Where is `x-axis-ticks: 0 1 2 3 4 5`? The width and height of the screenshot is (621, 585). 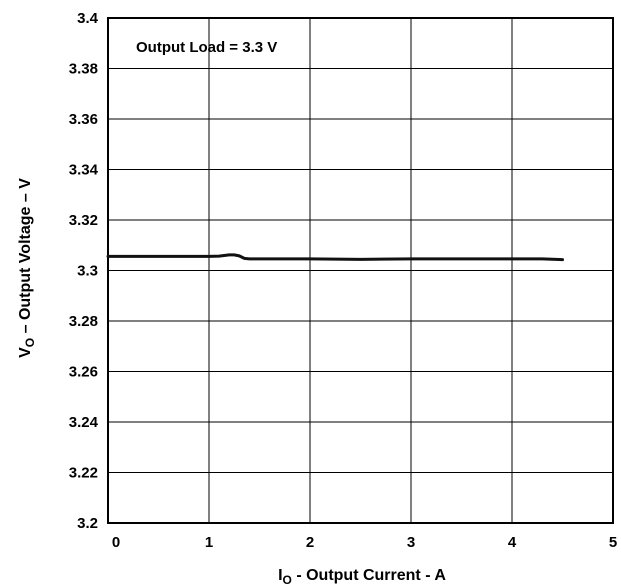 x-axis-ticks: 0 1 2 3 4 5 is located at coordinates (364, 542).